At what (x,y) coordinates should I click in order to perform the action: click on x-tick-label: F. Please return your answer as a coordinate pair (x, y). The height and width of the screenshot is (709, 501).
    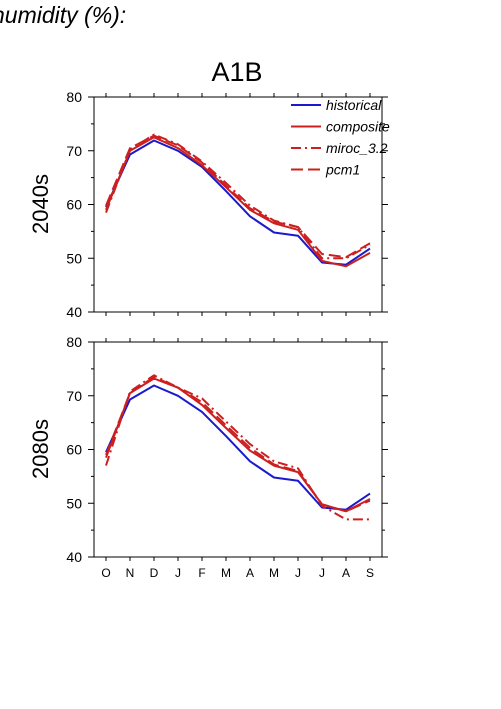
    Looking at the image, I should click on (201, 573).